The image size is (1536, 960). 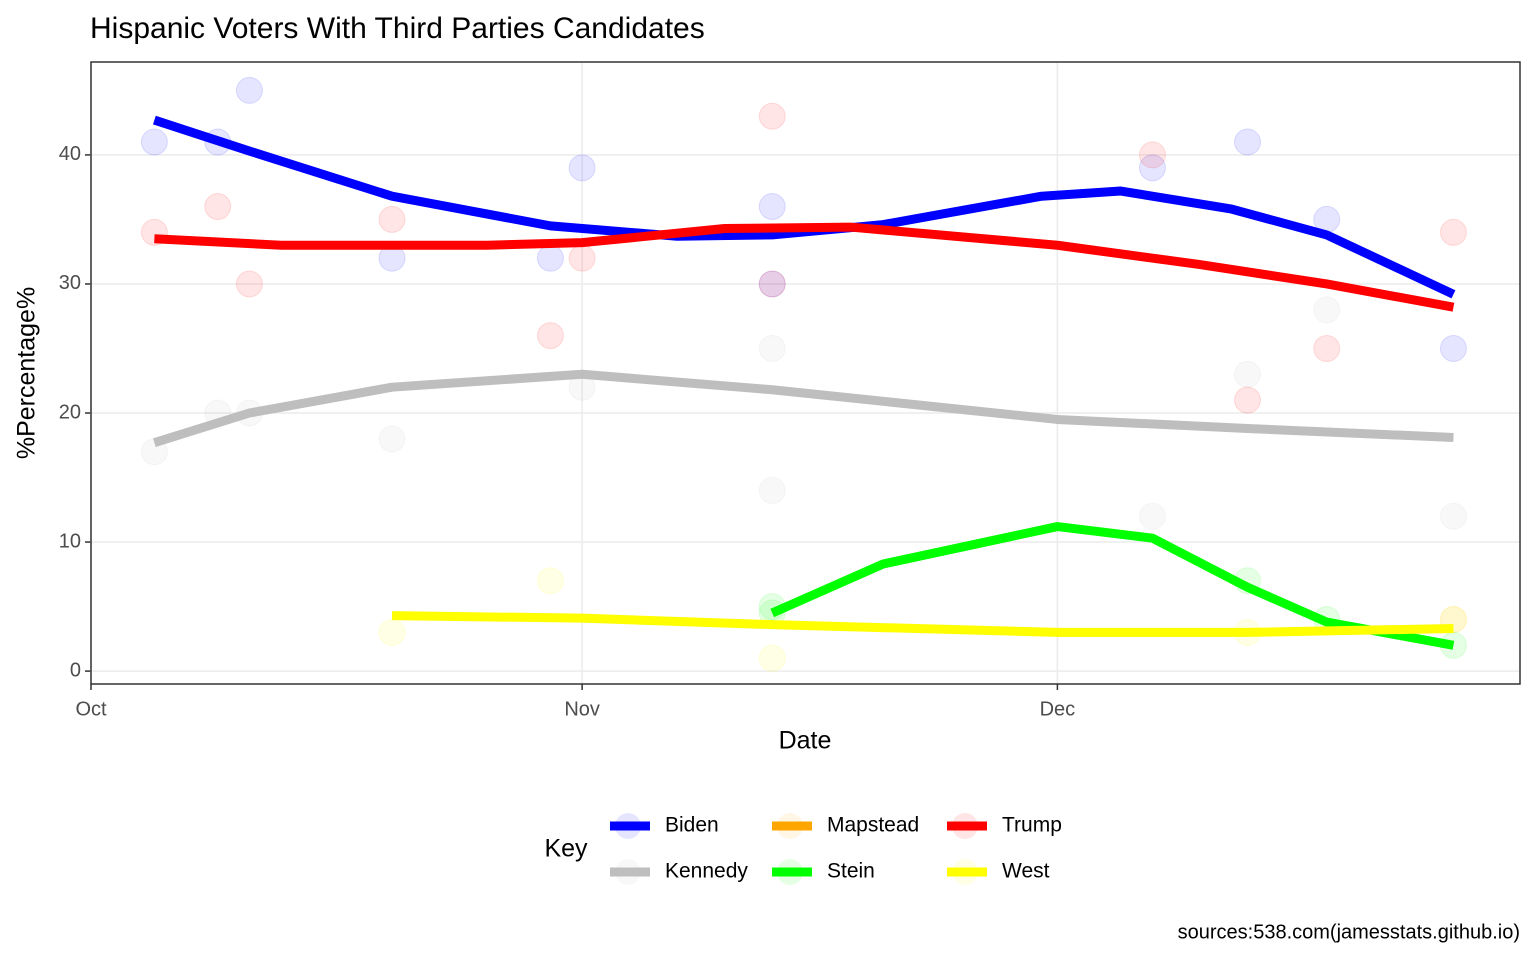 I want to click on legend-label: Kennedy, so click(x=706, y=871).